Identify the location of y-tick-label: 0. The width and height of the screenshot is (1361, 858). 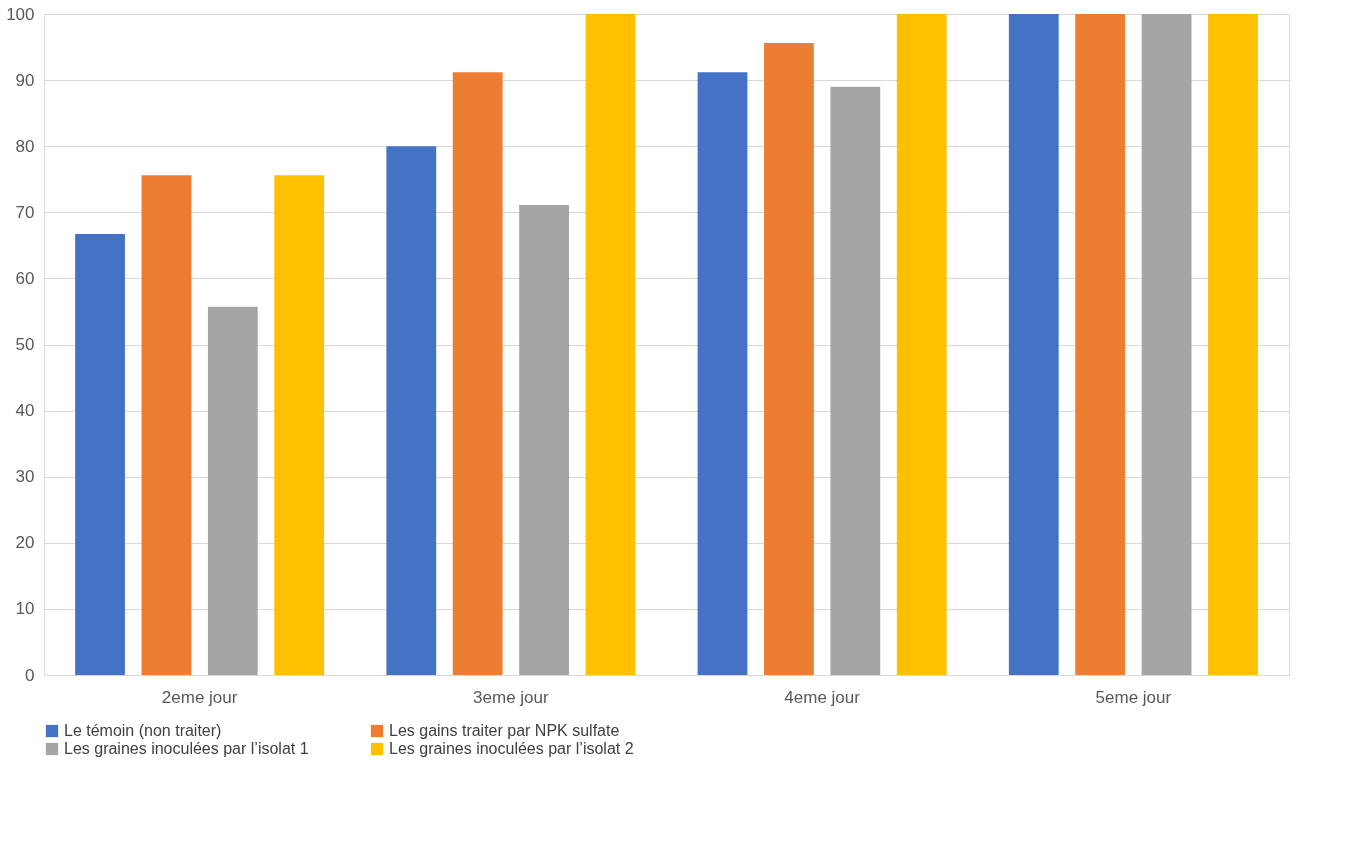
(30, 675).